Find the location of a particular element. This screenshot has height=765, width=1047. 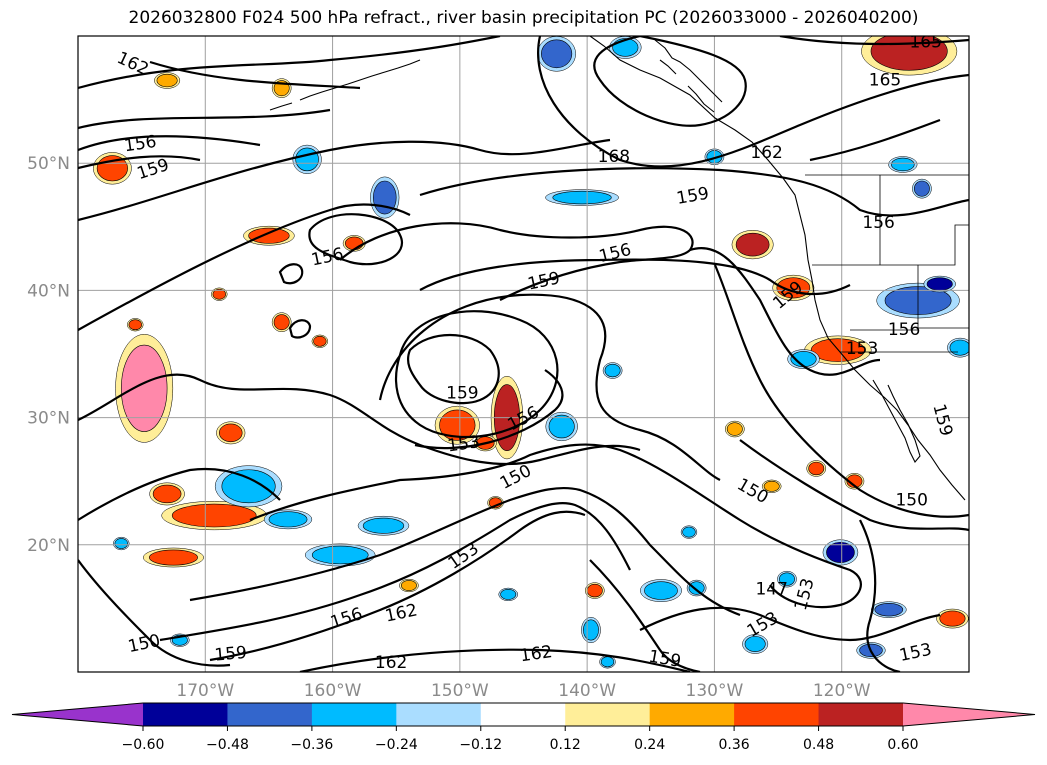

lat-tick-label: 50°N is located at coordinates (48, 164).